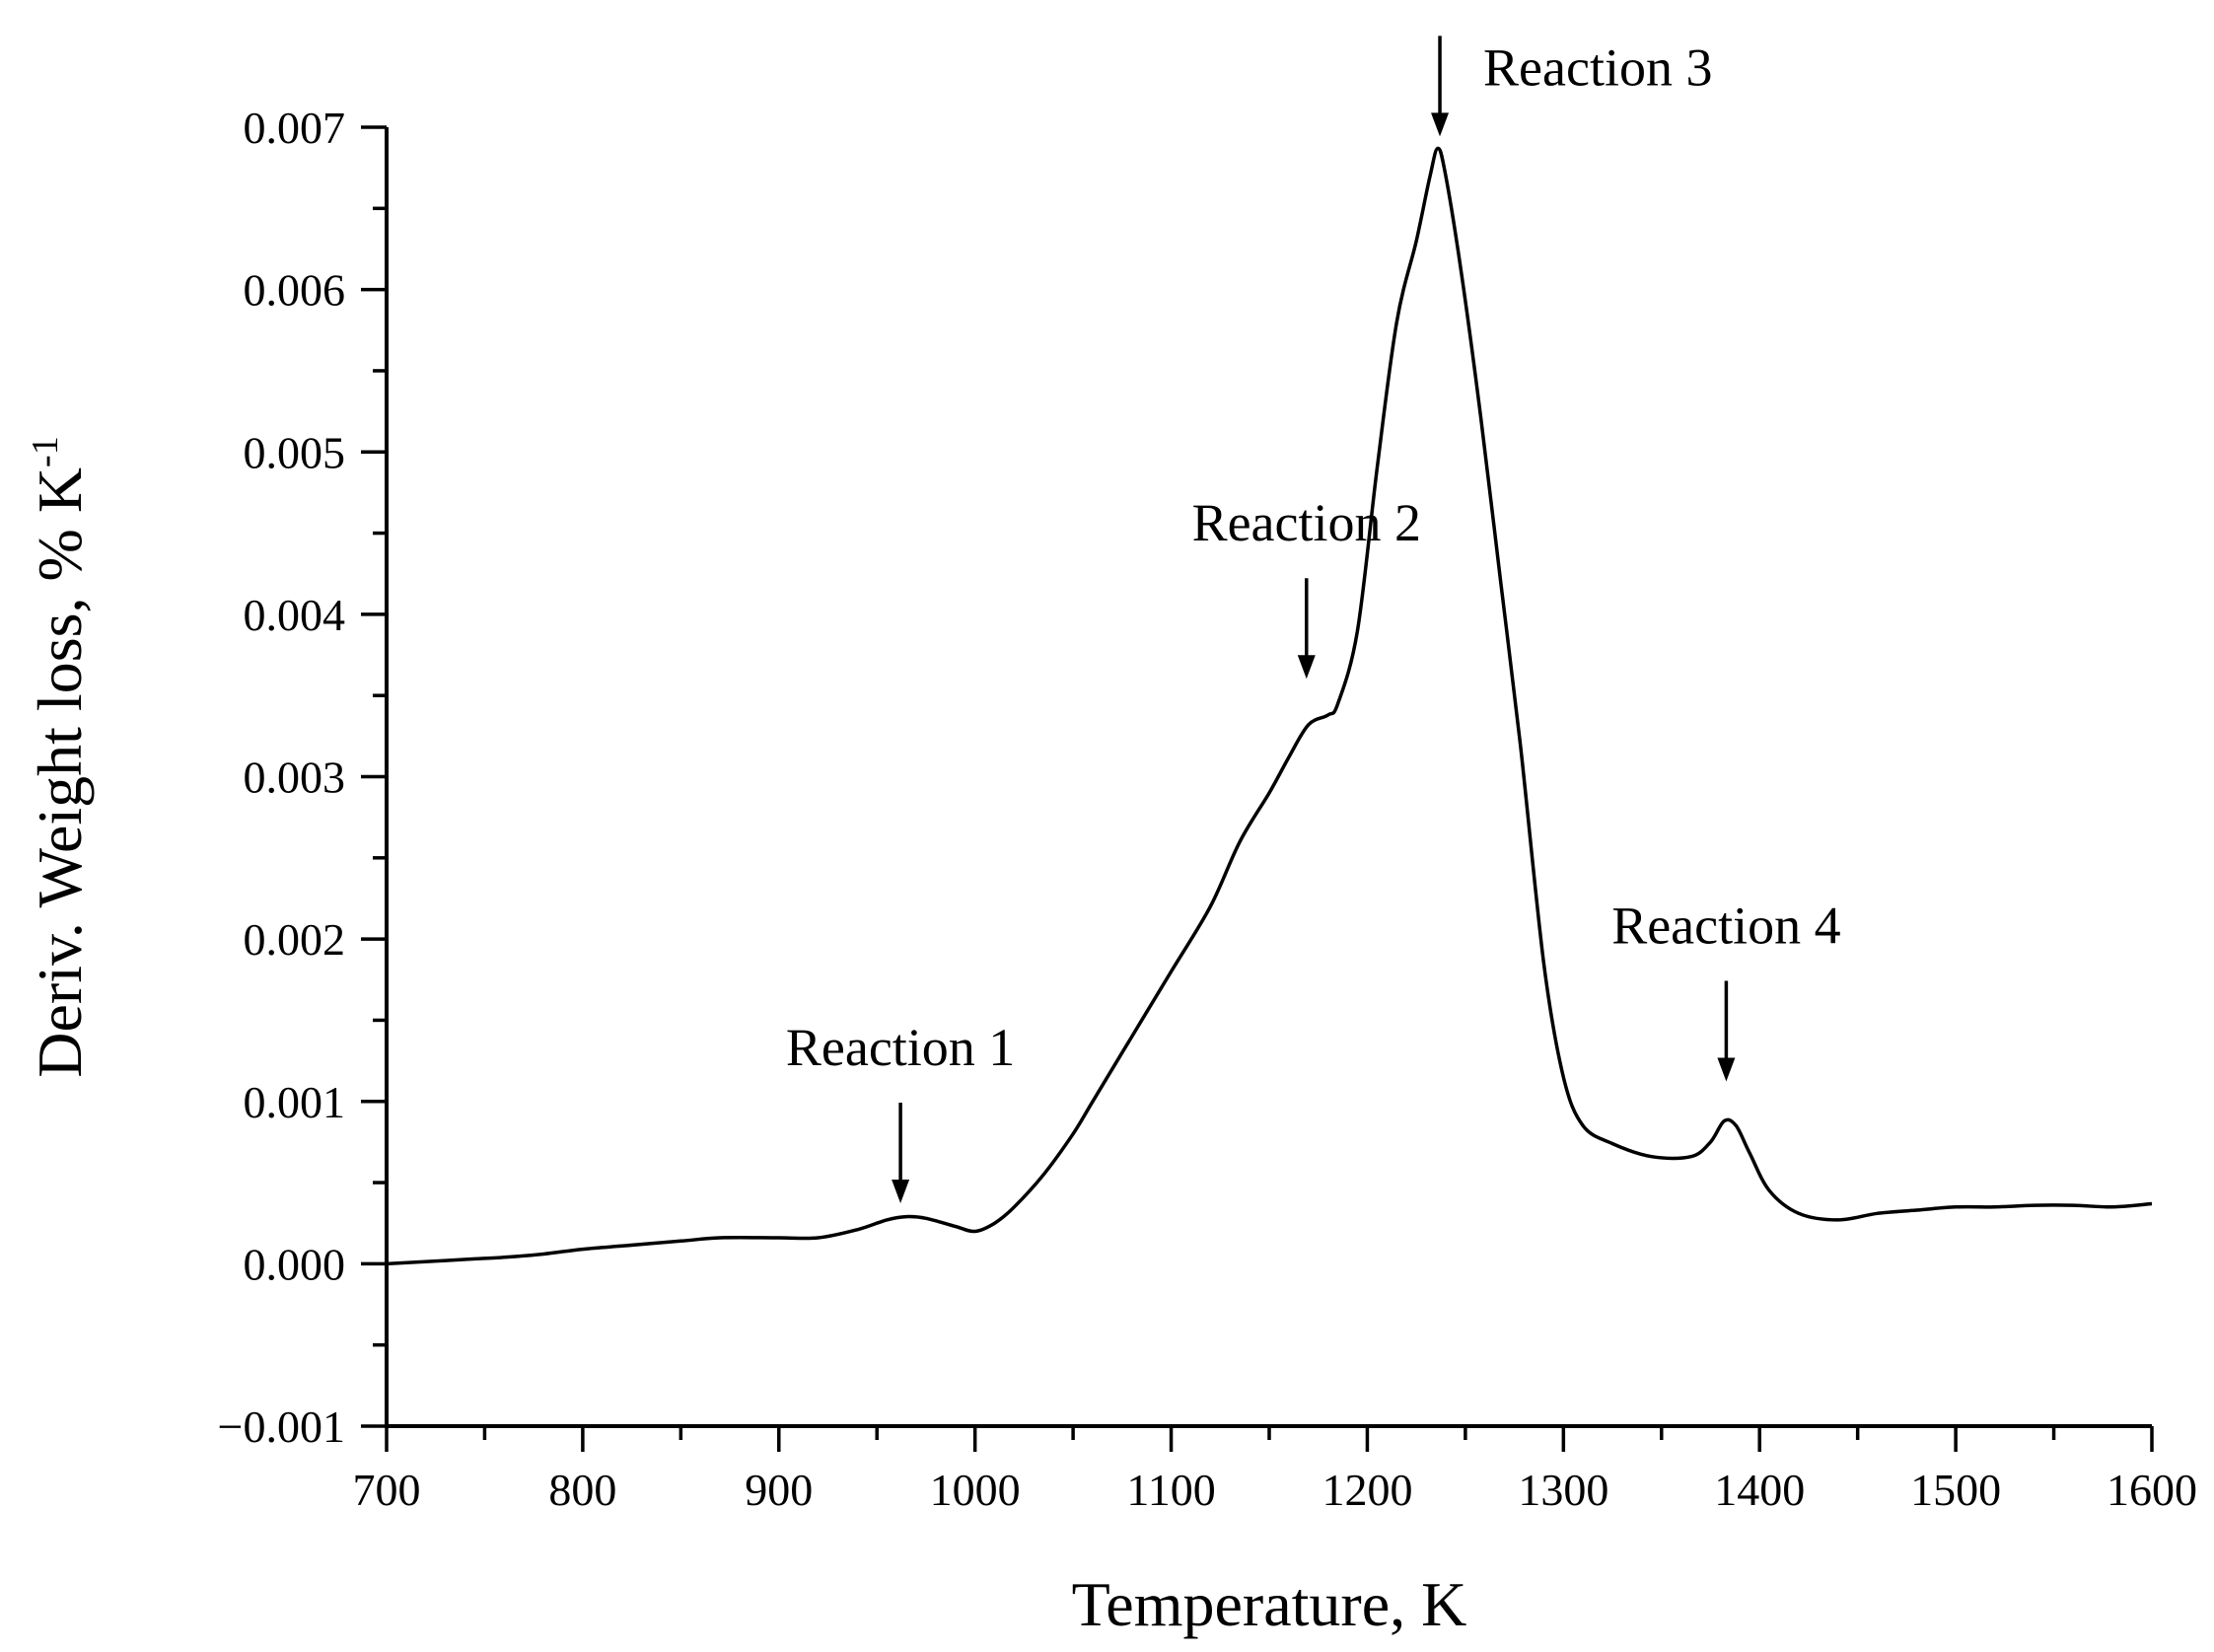 The height and width of the screenshot is (1652, 2214). I want to click on y-tick-label: 0.001, so click(295, 1102).